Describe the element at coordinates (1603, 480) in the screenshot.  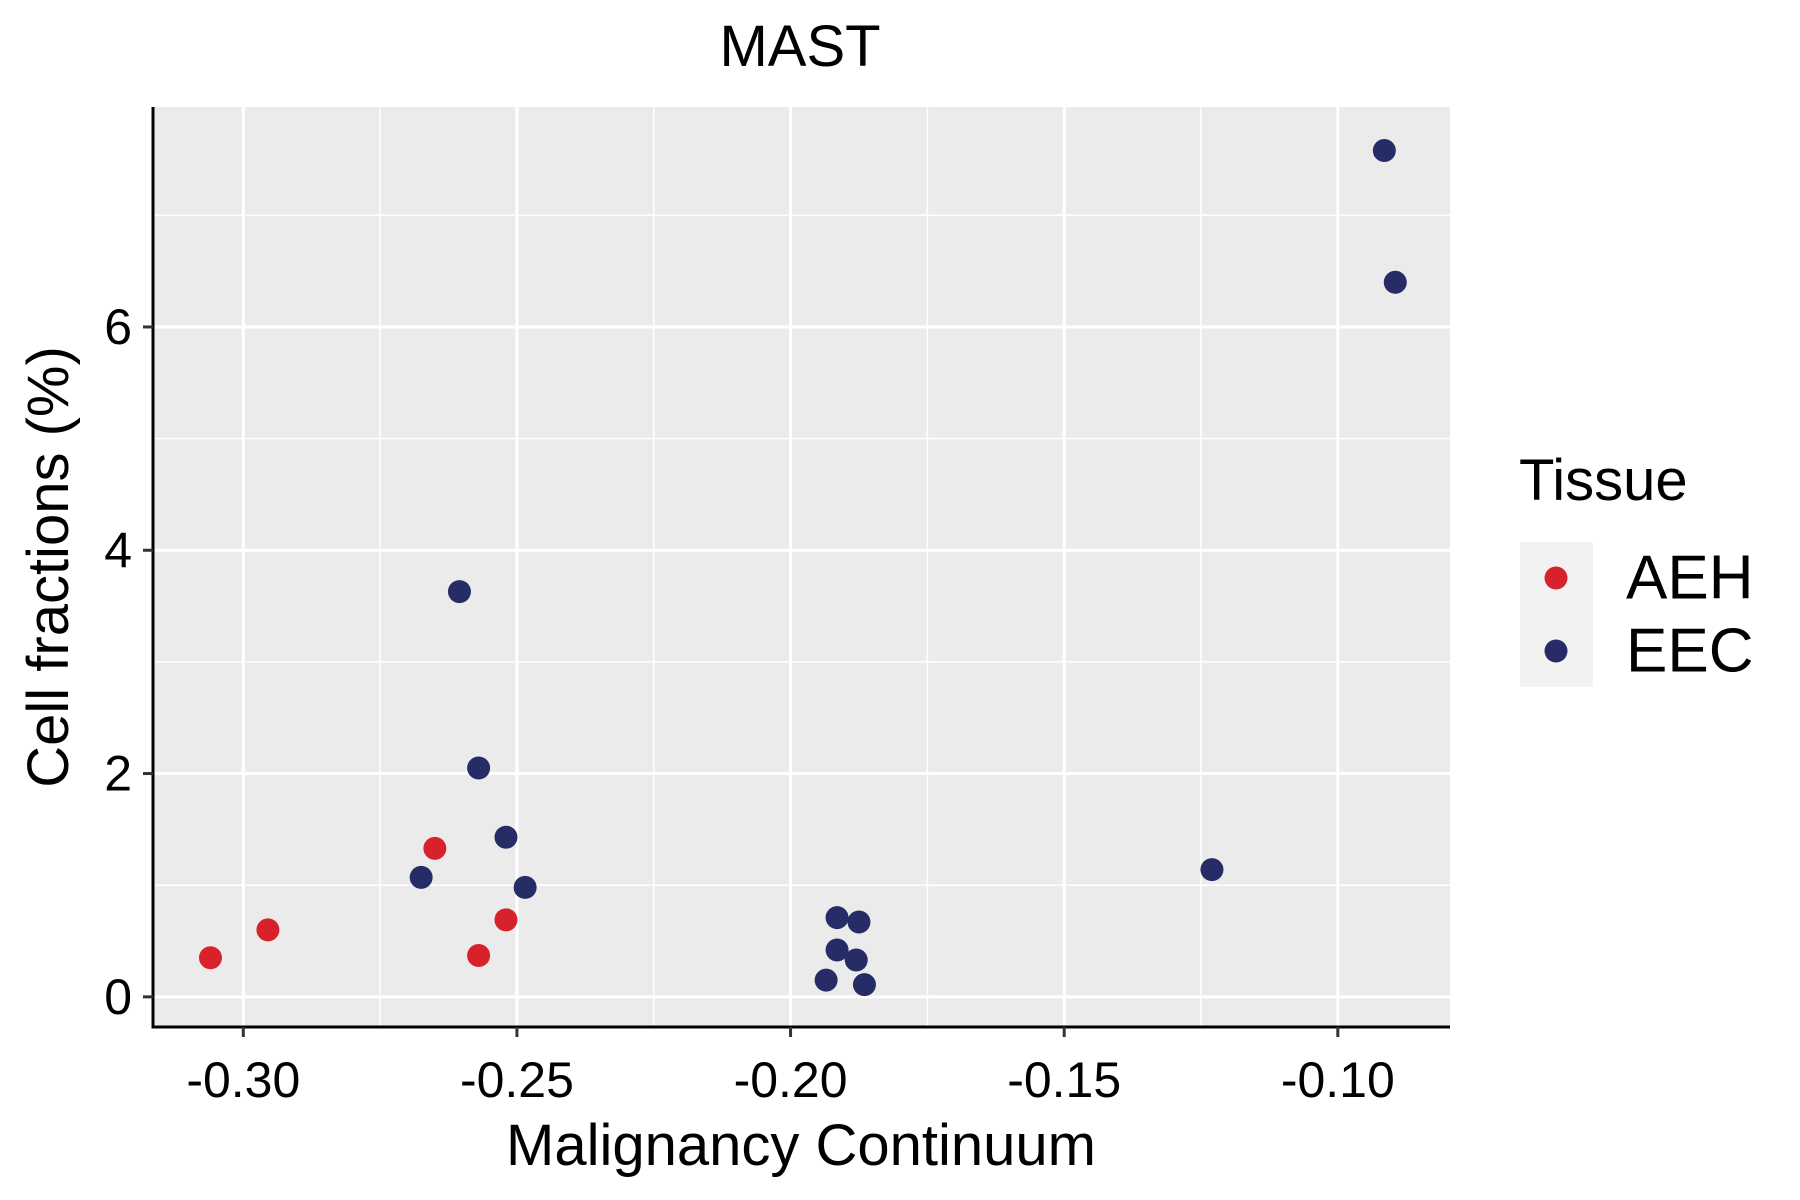
I see `legend-title: Tissue` at that location.